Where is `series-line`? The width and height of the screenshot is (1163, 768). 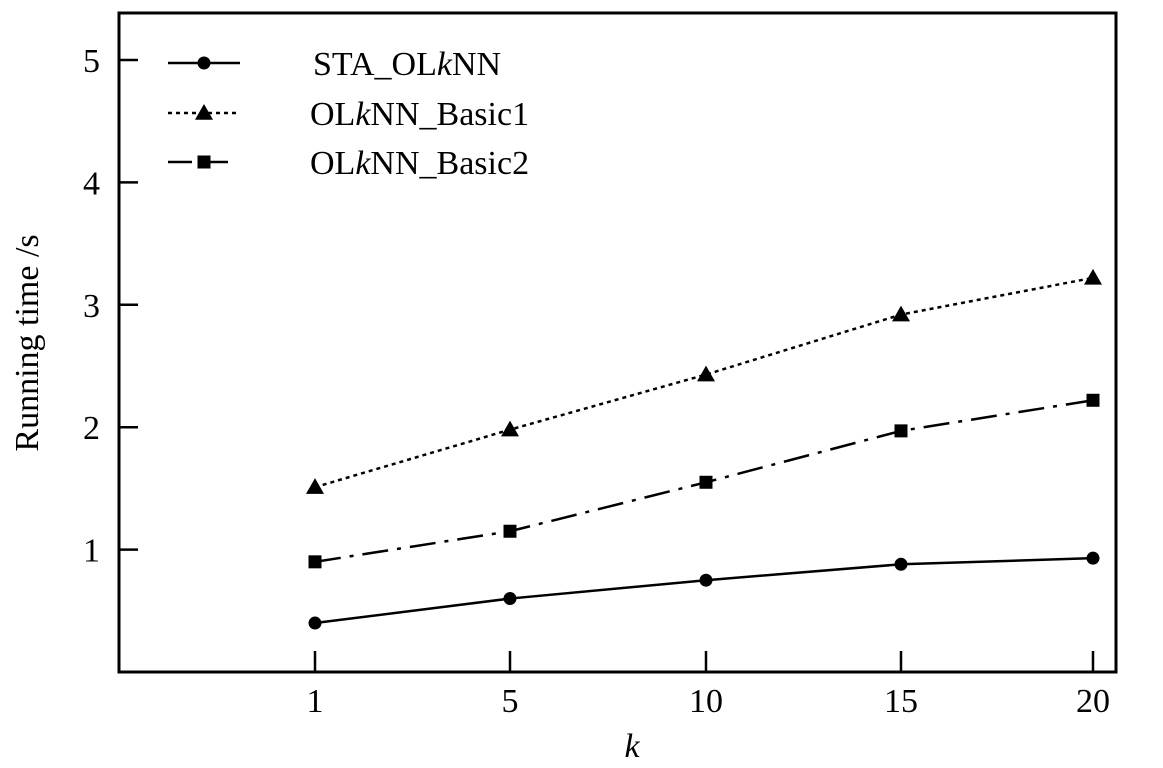 series-line is located at coordinates (704, 590).